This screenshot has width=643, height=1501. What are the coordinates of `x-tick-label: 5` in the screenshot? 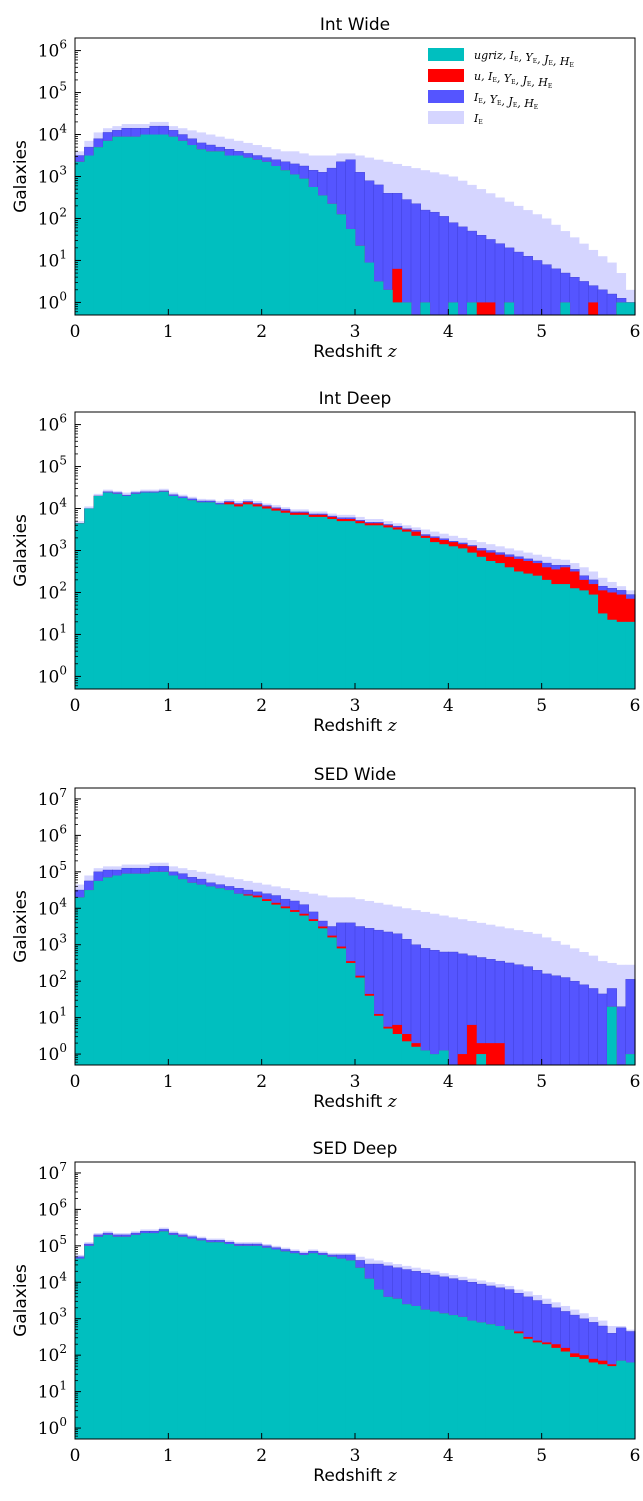 It's located at (541, 706).